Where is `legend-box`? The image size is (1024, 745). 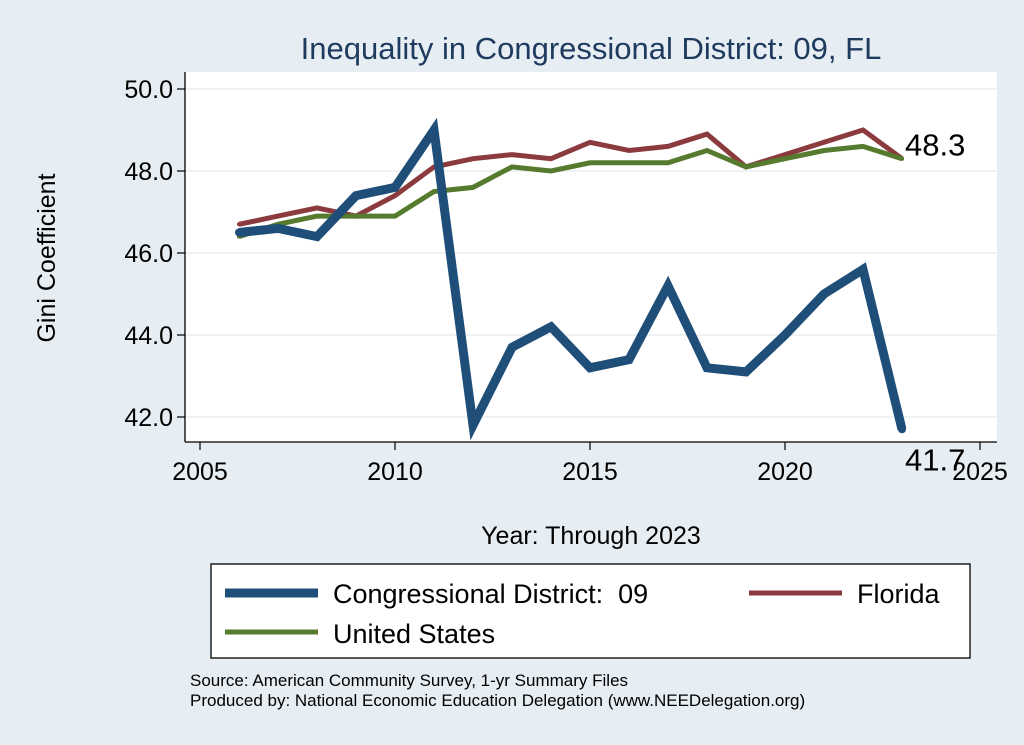
legend-box is located at coordinates (590, 611).